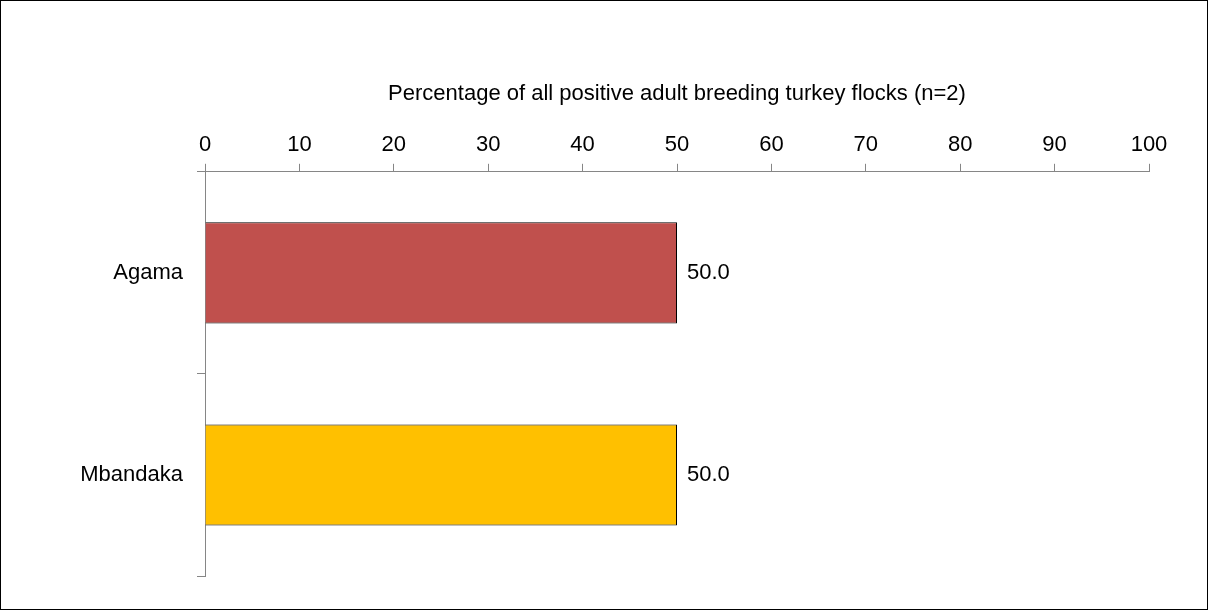 Image resolution: width=1208 pixels, height=610 pixels. I want to click on x-tick-label: 40, so click(582, 143).